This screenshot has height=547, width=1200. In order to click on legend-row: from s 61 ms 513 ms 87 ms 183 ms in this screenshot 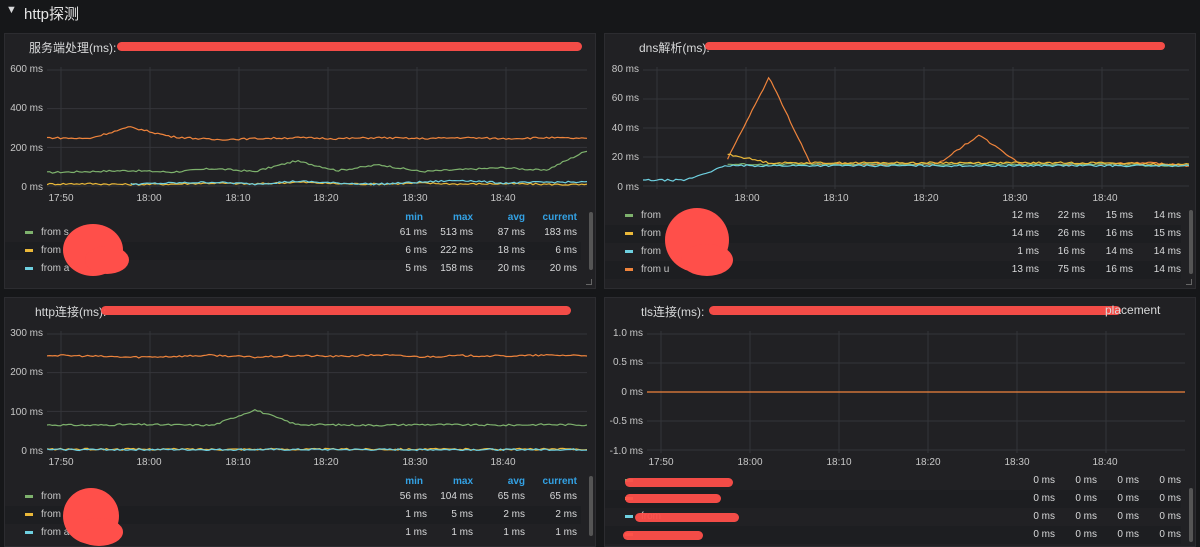, I will do `click(293, 233)`.